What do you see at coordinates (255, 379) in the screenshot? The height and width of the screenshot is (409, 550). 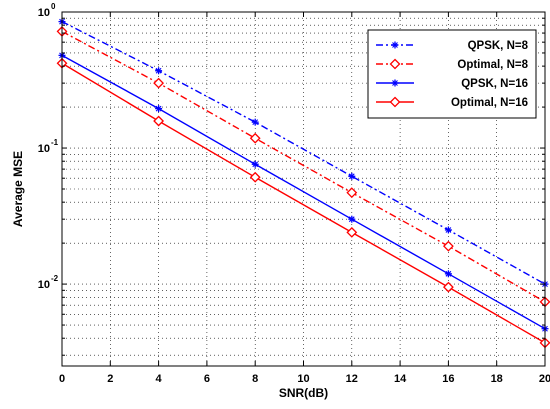 I see `x-tick-label: 8` at bounding box center [255, 379].